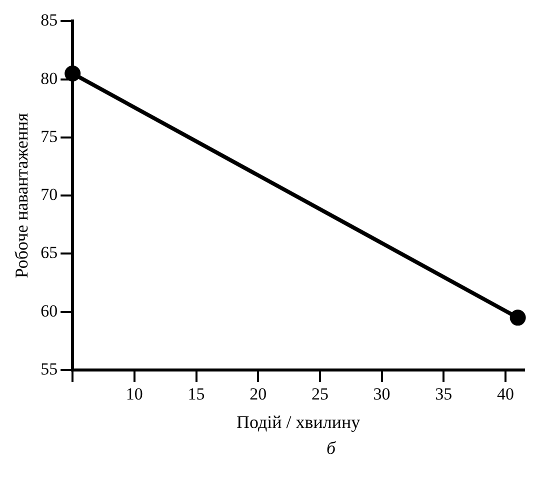  Describe the element at coordinates (319, 394) in the screenshot. I see `x-tick-label: 25` at that location.